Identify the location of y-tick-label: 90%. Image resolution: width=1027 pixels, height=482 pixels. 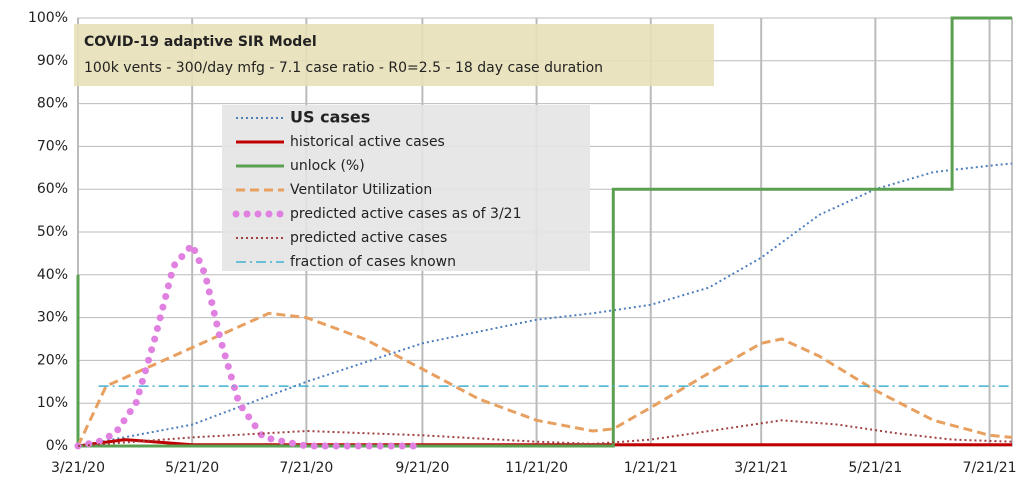
(52, 61).